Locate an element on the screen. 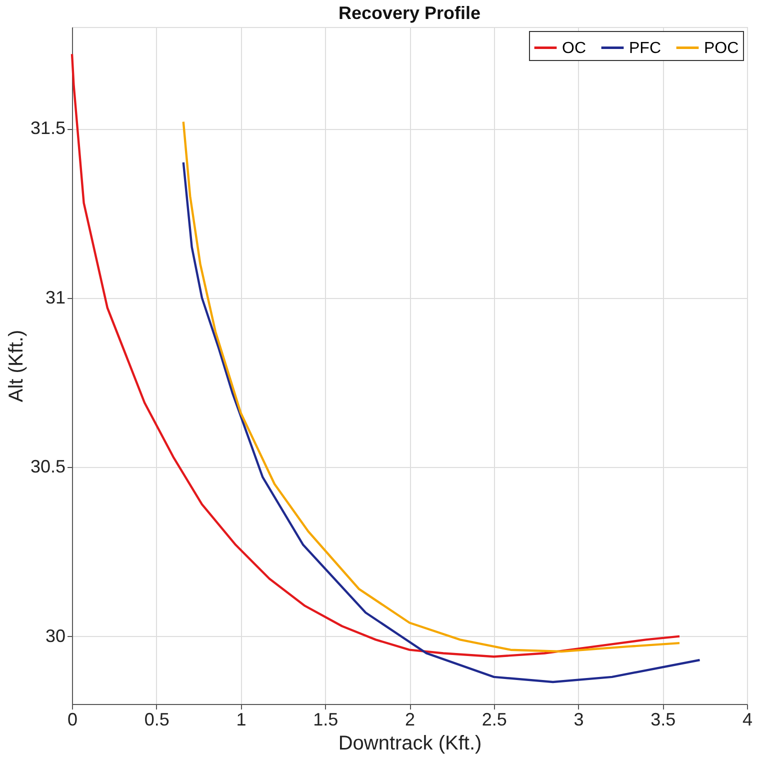 This screenshot has width=778, height=784. x-tick-label: 0 is located at coordinates (72, 720).